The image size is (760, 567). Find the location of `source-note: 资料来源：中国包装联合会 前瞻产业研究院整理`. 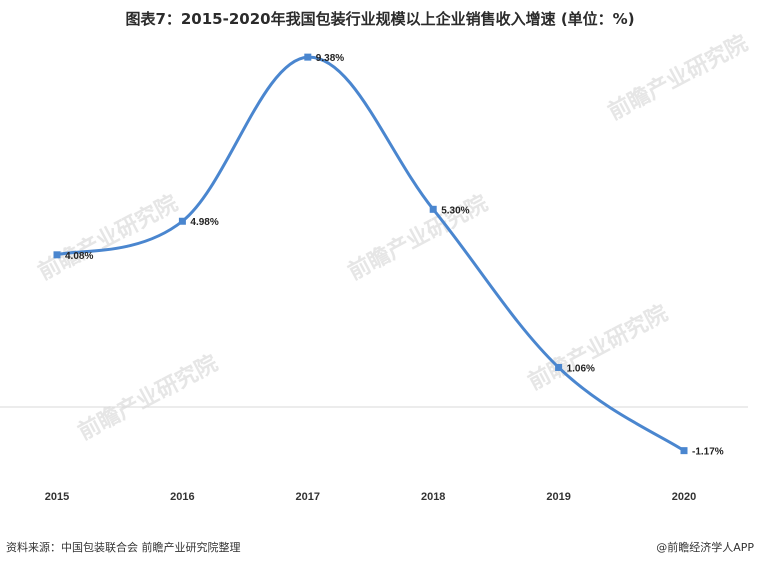

source-note: 资料来源：中国包装联合会 前瞻产业研究院整理 is located at coordinates (123, 547).